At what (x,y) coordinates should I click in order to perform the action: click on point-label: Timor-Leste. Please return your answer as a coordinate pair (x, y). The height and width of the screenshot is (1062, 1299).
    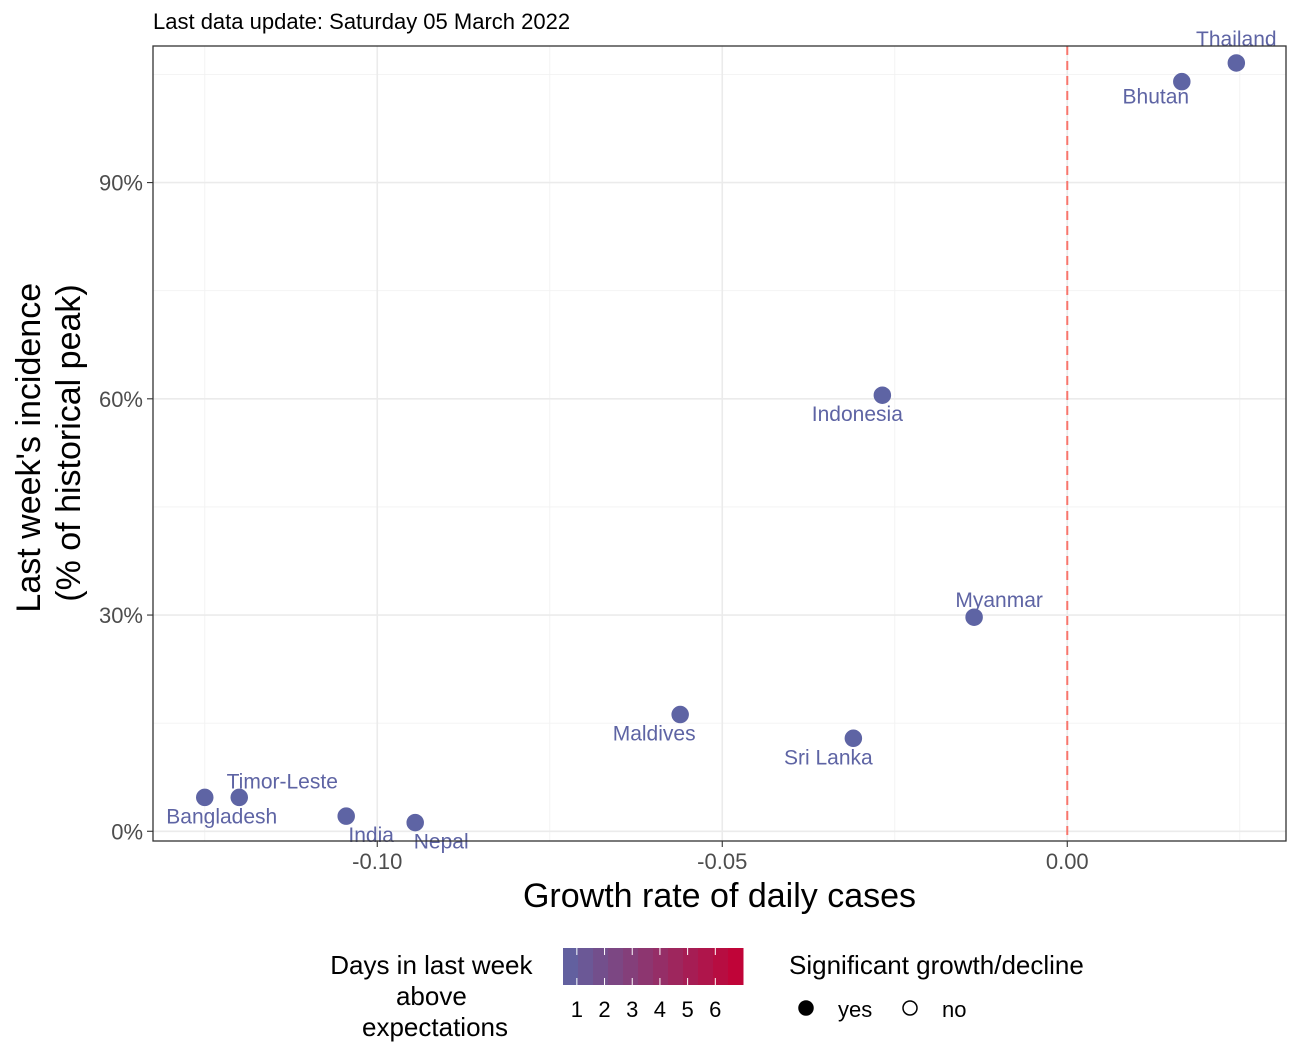
    Looking at the image, I should click on (282, 781).